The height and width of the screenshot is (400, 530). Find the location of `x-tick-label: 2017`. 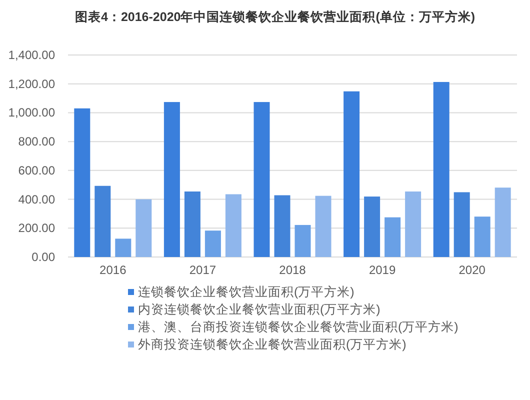

x-tick-label: 2017 is located at coordinates (202, 270).